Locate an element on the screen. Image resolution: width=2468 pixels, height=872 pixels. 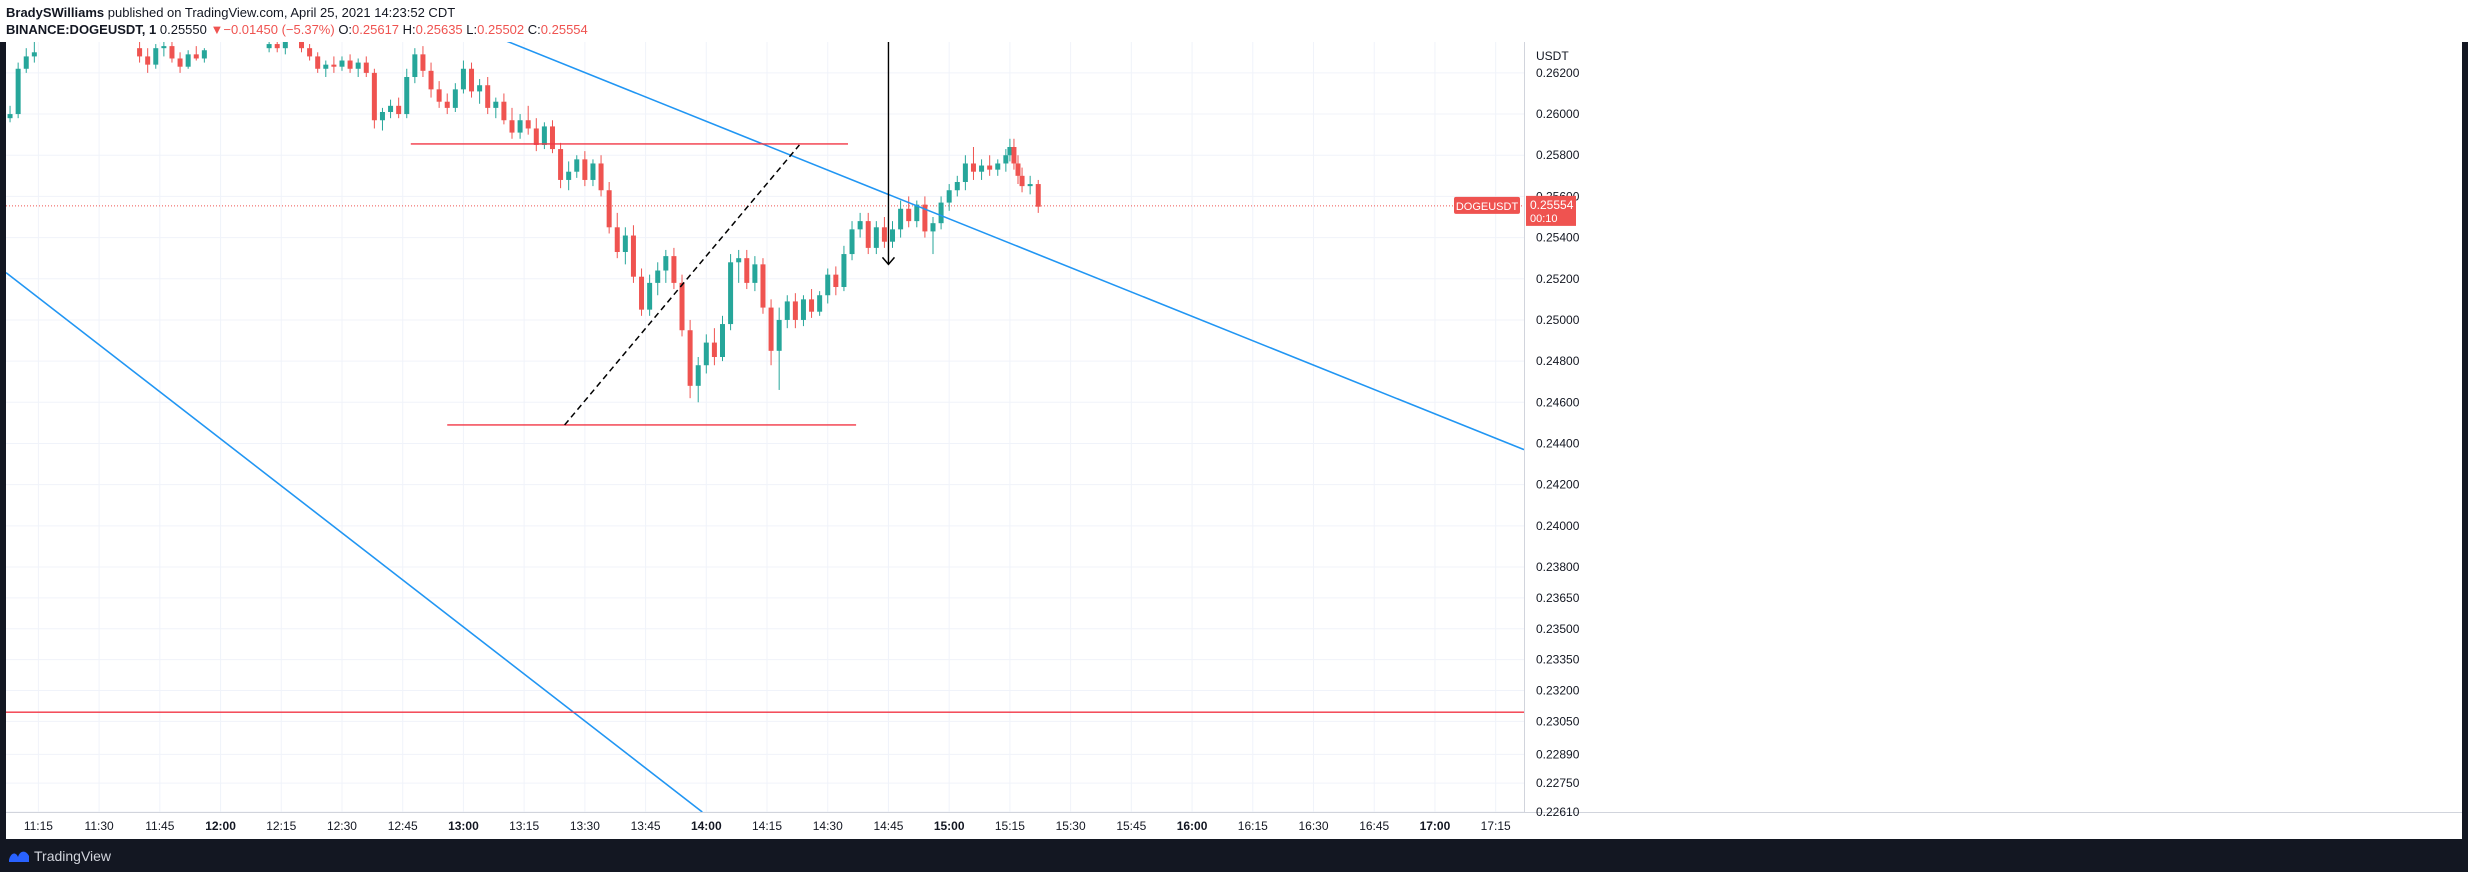
tradingview-brand: TradingView is located at coordinates (73, 856).